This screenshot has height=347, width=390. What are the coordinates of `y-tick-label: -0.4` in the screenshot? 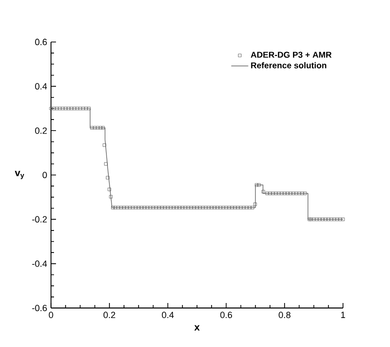 It's located at (39, 263).